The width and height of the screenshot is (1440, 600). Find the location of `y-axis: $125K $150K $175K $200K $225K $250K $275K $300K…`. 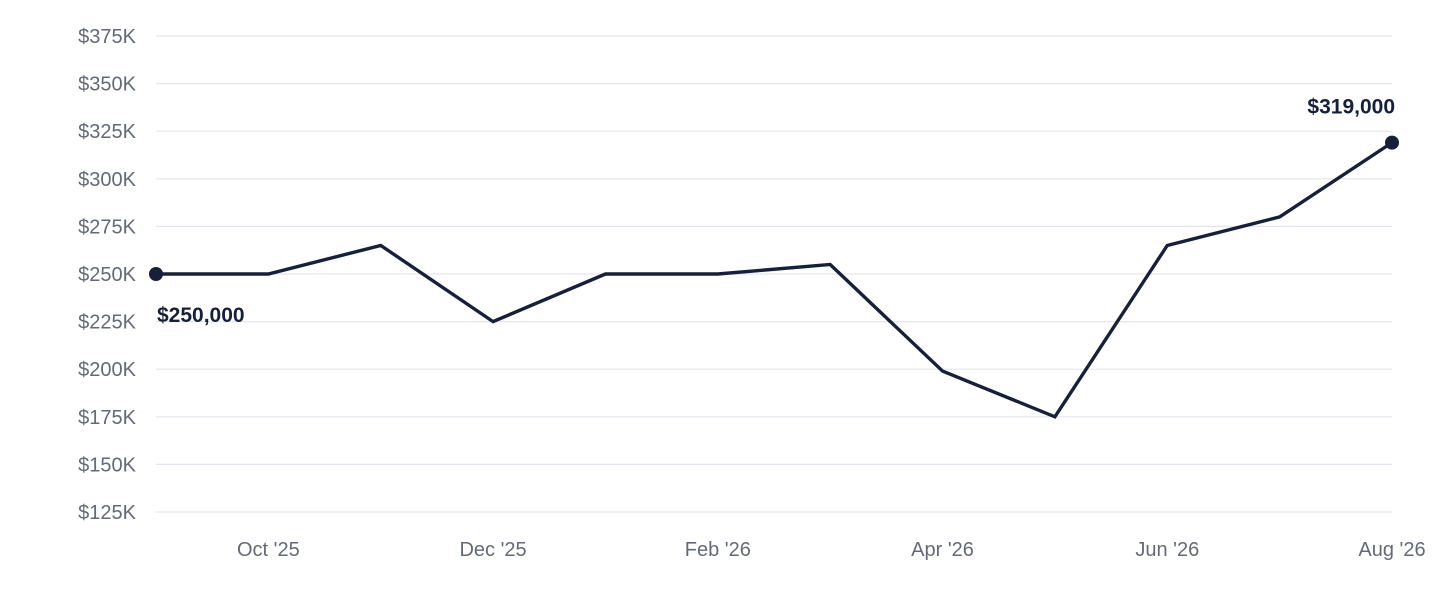

y-axis: $125K $150K $175K $200K $225K $250K $275K $300K… is located at coordinates (107, 275).